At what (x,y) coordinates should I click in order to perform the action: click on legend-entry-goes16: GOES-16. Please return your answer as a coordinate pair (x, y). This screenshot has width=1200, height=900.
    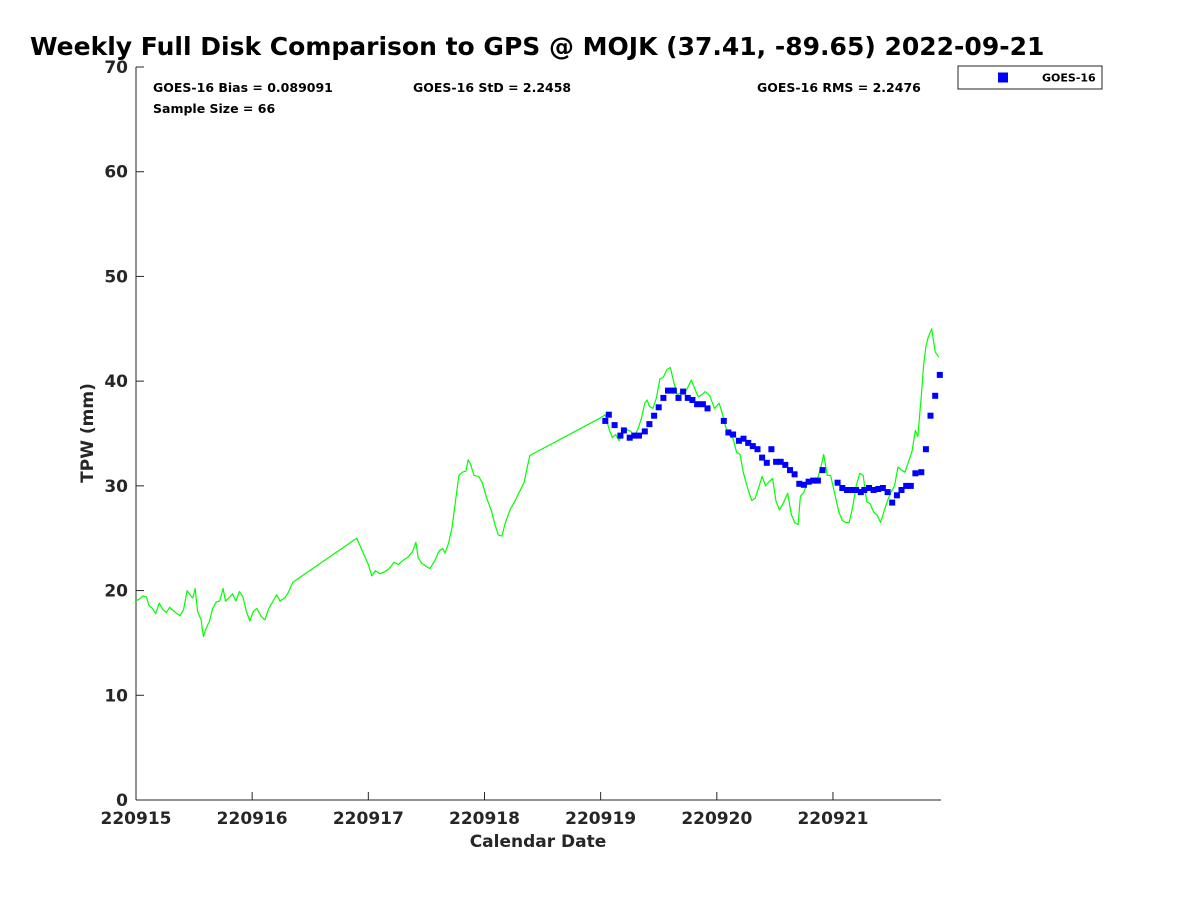
    Looking at the image, I should click on (1069, 78).